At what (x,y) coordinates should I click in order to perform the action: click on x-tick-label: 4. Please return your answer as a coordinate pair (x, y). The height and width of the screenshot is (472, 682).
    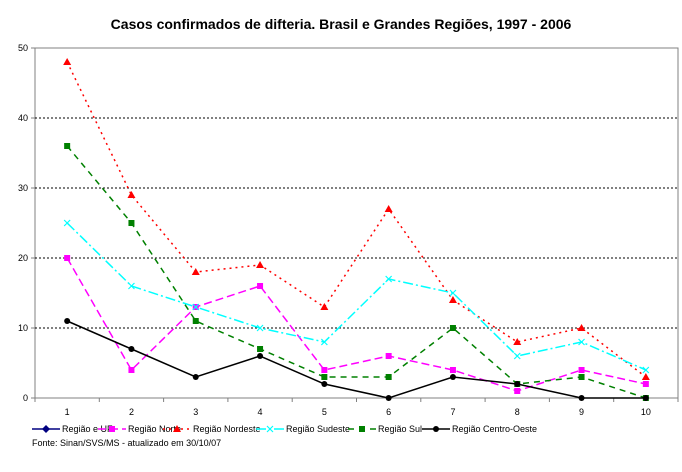
    Looking at the image, I should click on (260, 412).